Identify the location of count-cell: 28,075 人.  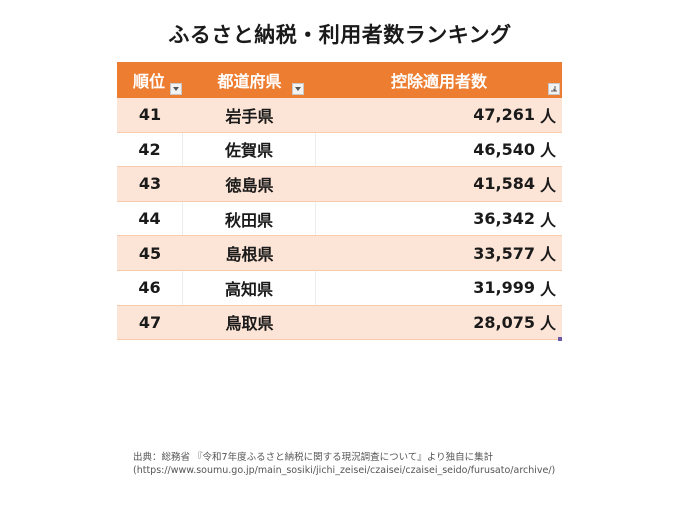
(439, 323).